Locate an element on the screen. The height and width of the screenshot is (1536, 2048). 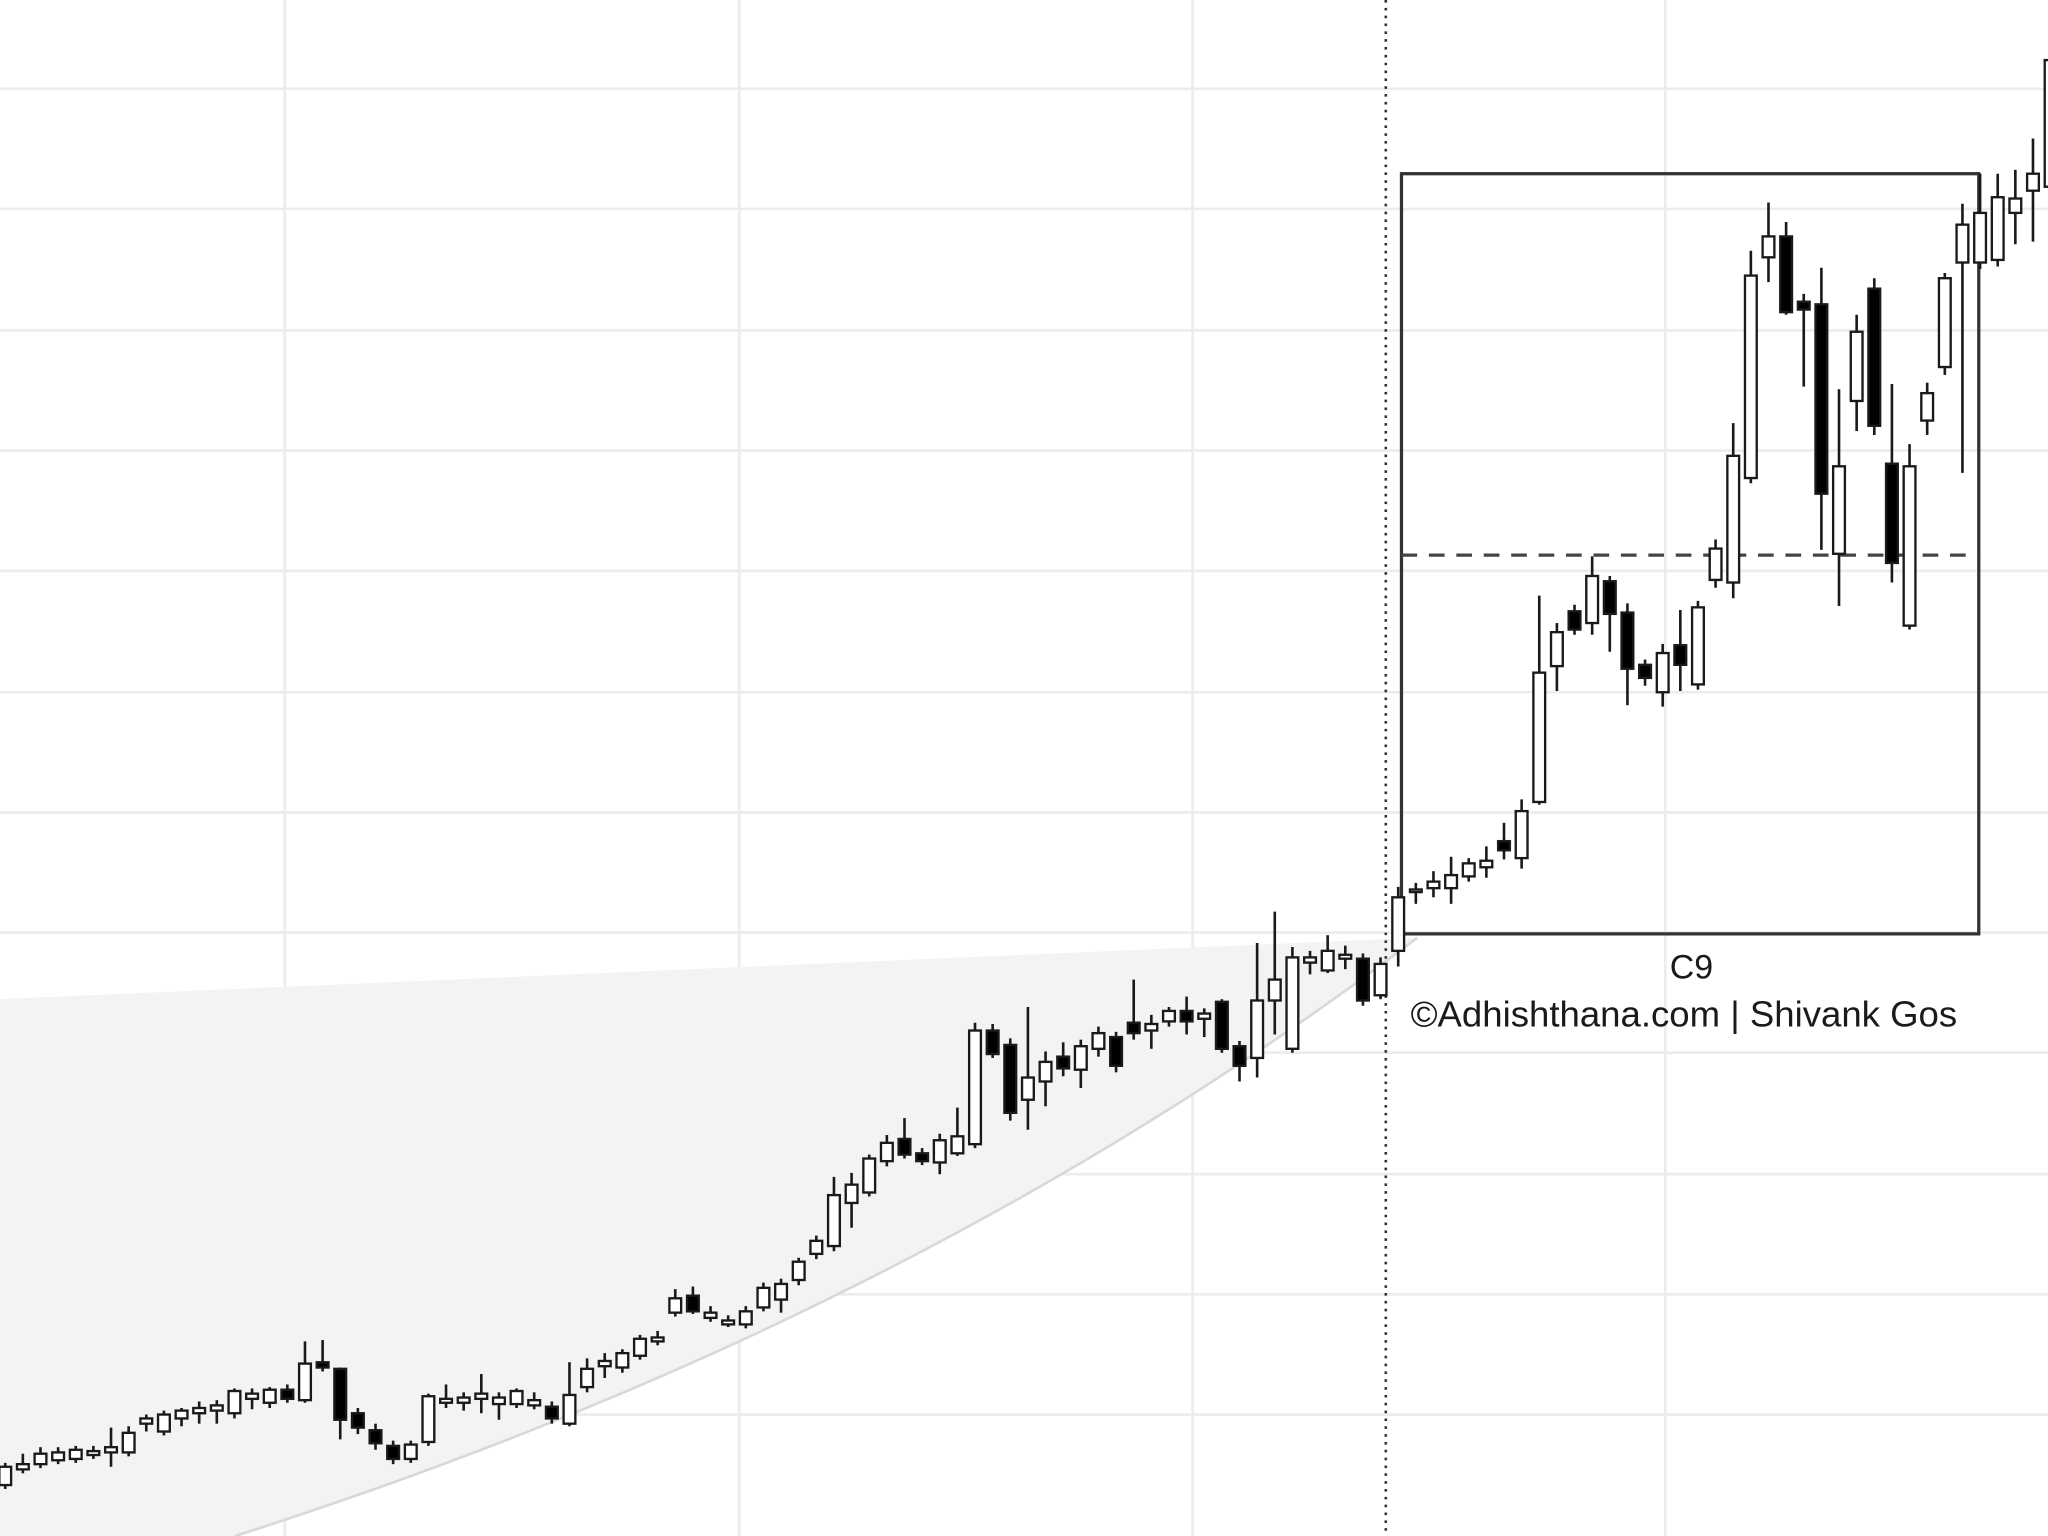
credit: ©Adhishthana.com | Shivank Gos is located at coordinates (1684, 1014).